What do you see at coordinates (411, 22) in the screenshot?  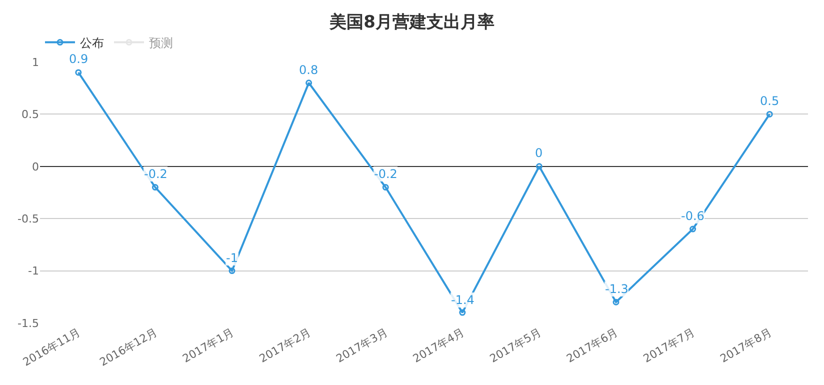 I see `chart-title: 美国8月营建支出月率` at bounding box center [411, 22].